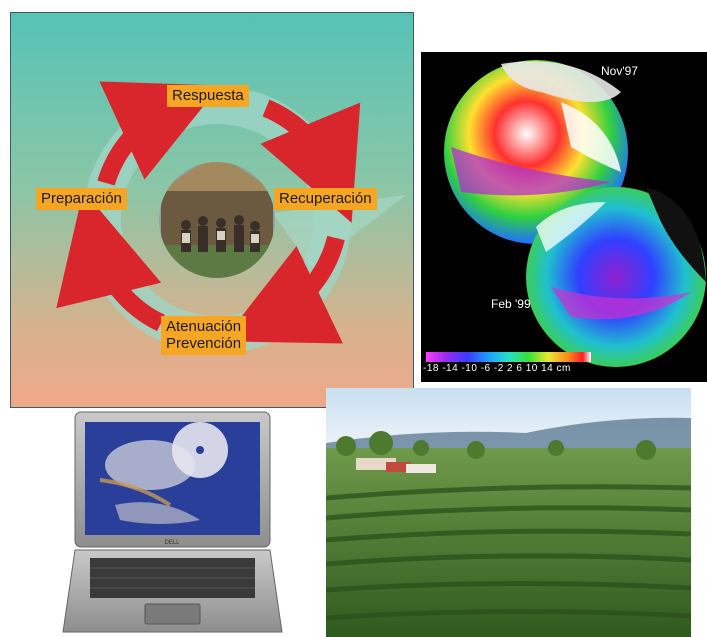 Image resolution: width=707 pixels, height=637 pixels. I want to click on tree-line, so click(496, 445).